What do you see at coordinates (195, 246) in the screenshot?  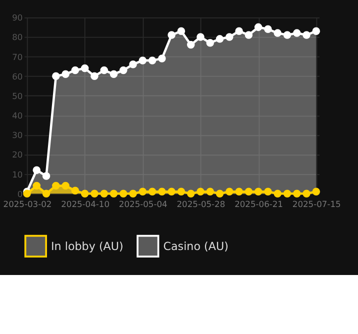 I see `legend-label: Casino (AU)` at bounding box center [195, 246].